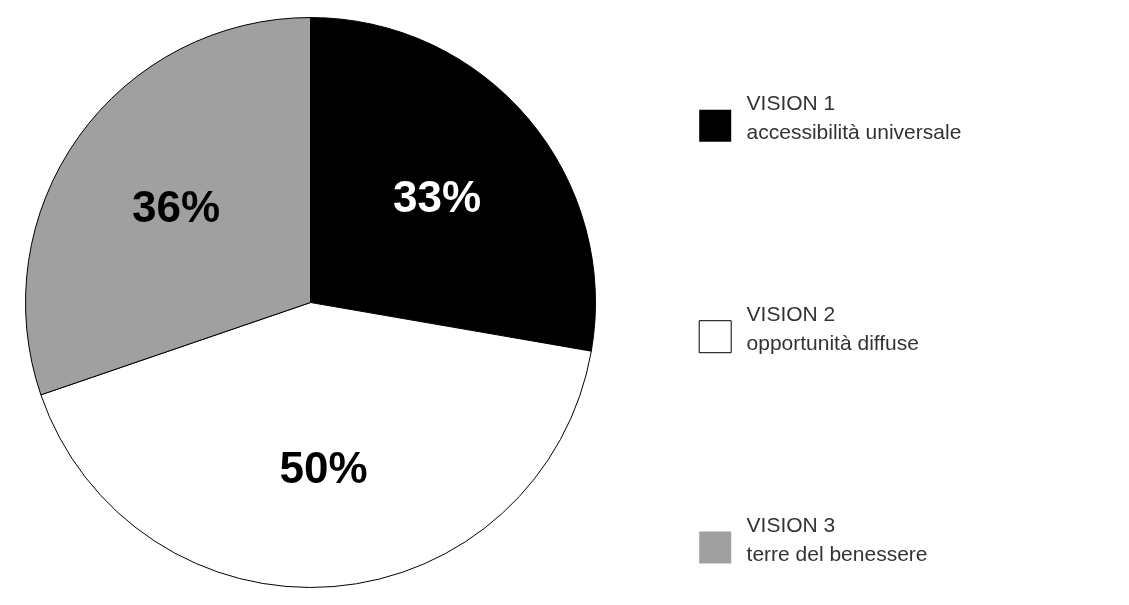 The height and width of the screenshot is (605, 1129). I want to click on legend-label: VISION 1 accessibilità universale, so click(854, 117).